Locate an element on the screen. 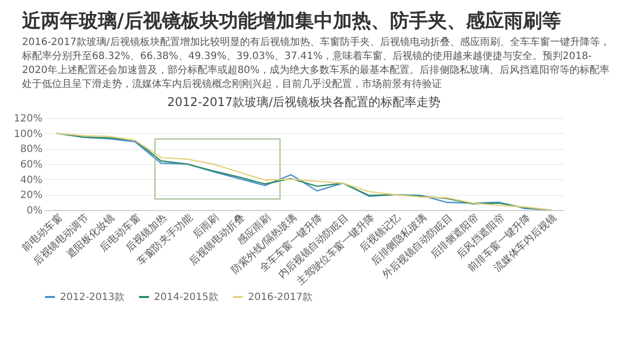 The width and height of the screenshot is (630, 354). y-tick-label: 20% is located at coordinates (31, 196).